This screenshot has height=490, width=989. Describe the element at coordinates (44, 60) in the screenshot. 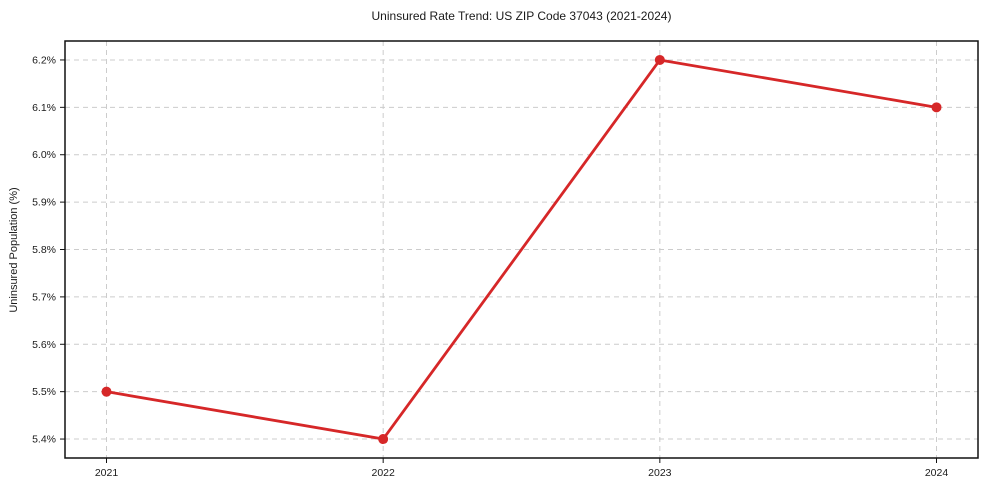

I see `y-tick-label: 6.2%` at that location.